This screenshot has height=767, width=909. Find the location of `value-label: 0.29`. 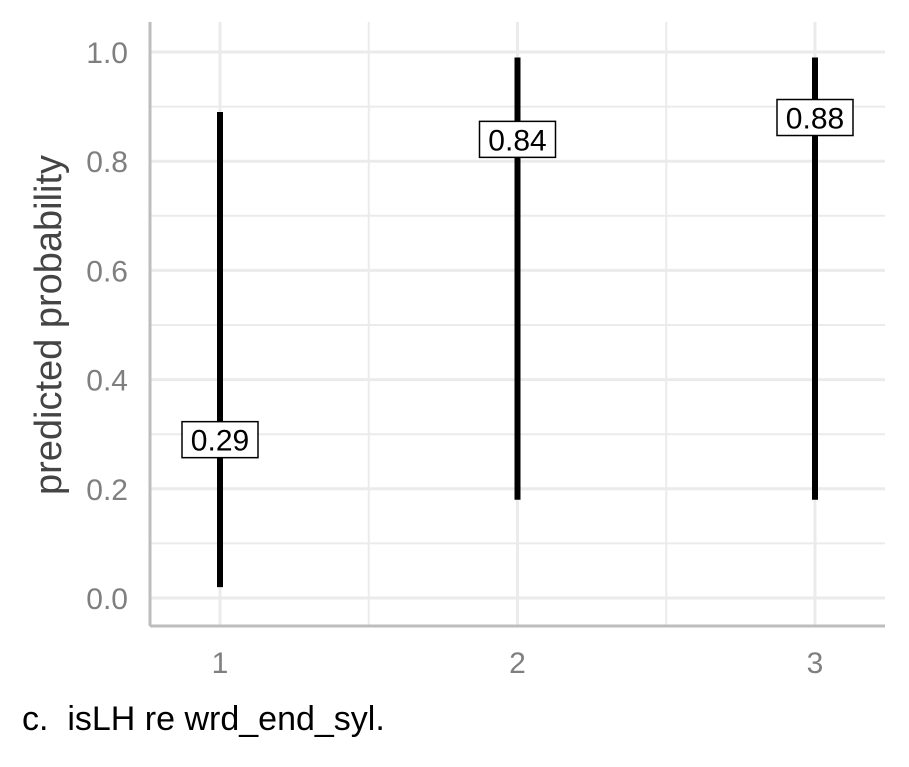

value-label: 0.29 is located at coordinates (220, 439).